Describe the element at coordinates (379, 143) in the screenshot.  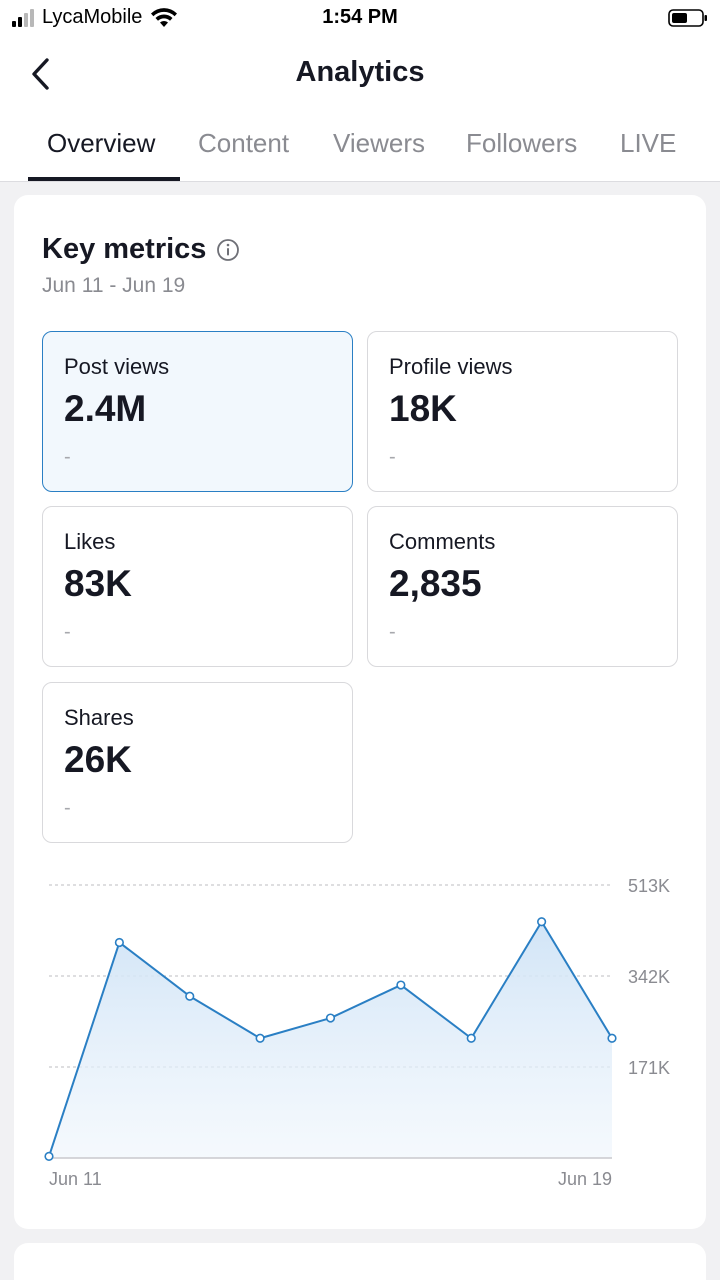
I see `tab-viewers: Viewers` at that location.